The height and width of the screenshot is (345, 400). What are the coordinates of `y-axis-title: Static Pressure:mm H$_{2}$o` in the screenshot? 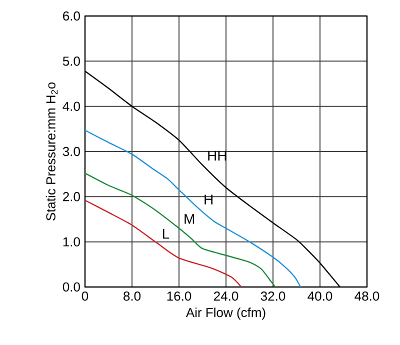 It's located at (52, 151).